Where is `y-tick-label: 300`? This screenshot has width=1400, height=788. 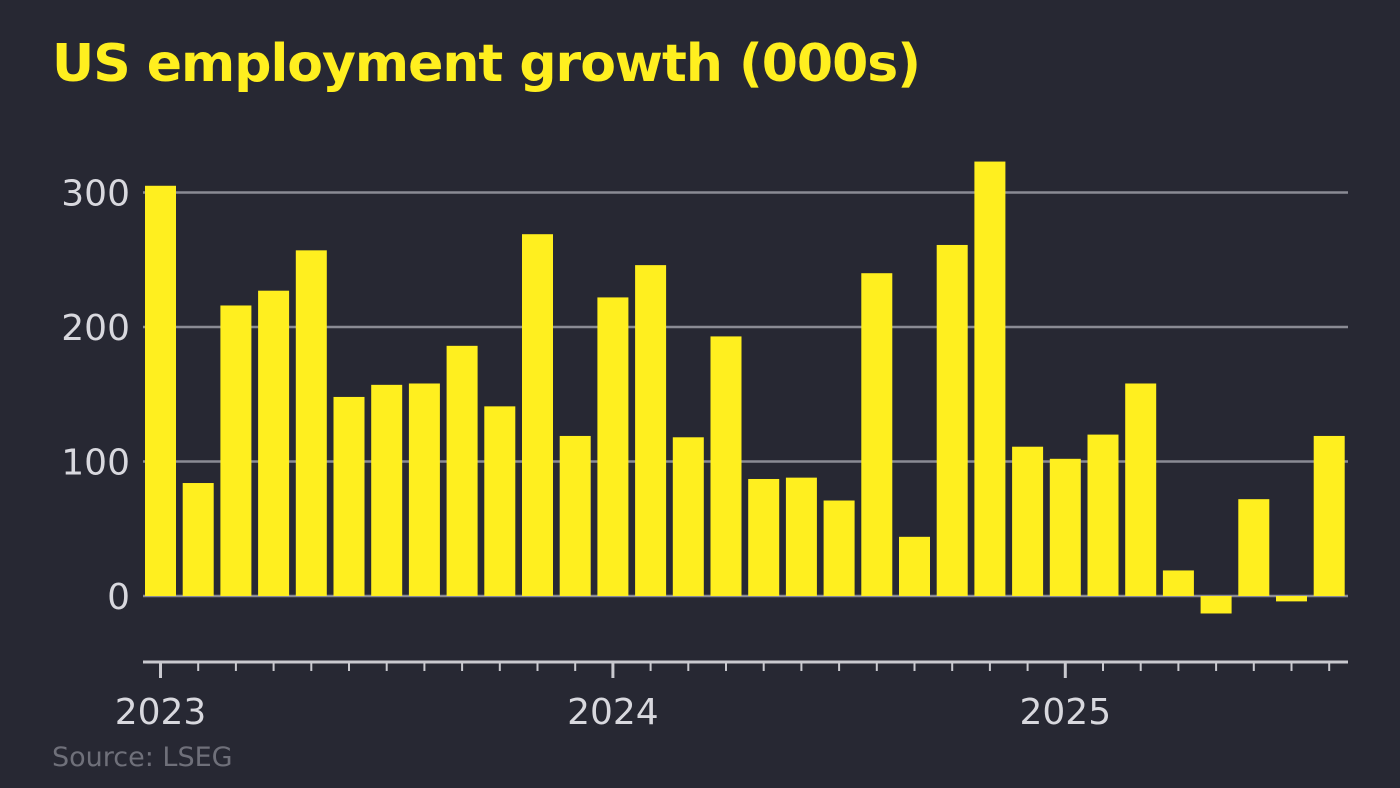
y-tick-label: 300 is located at coordinates (95, 194).